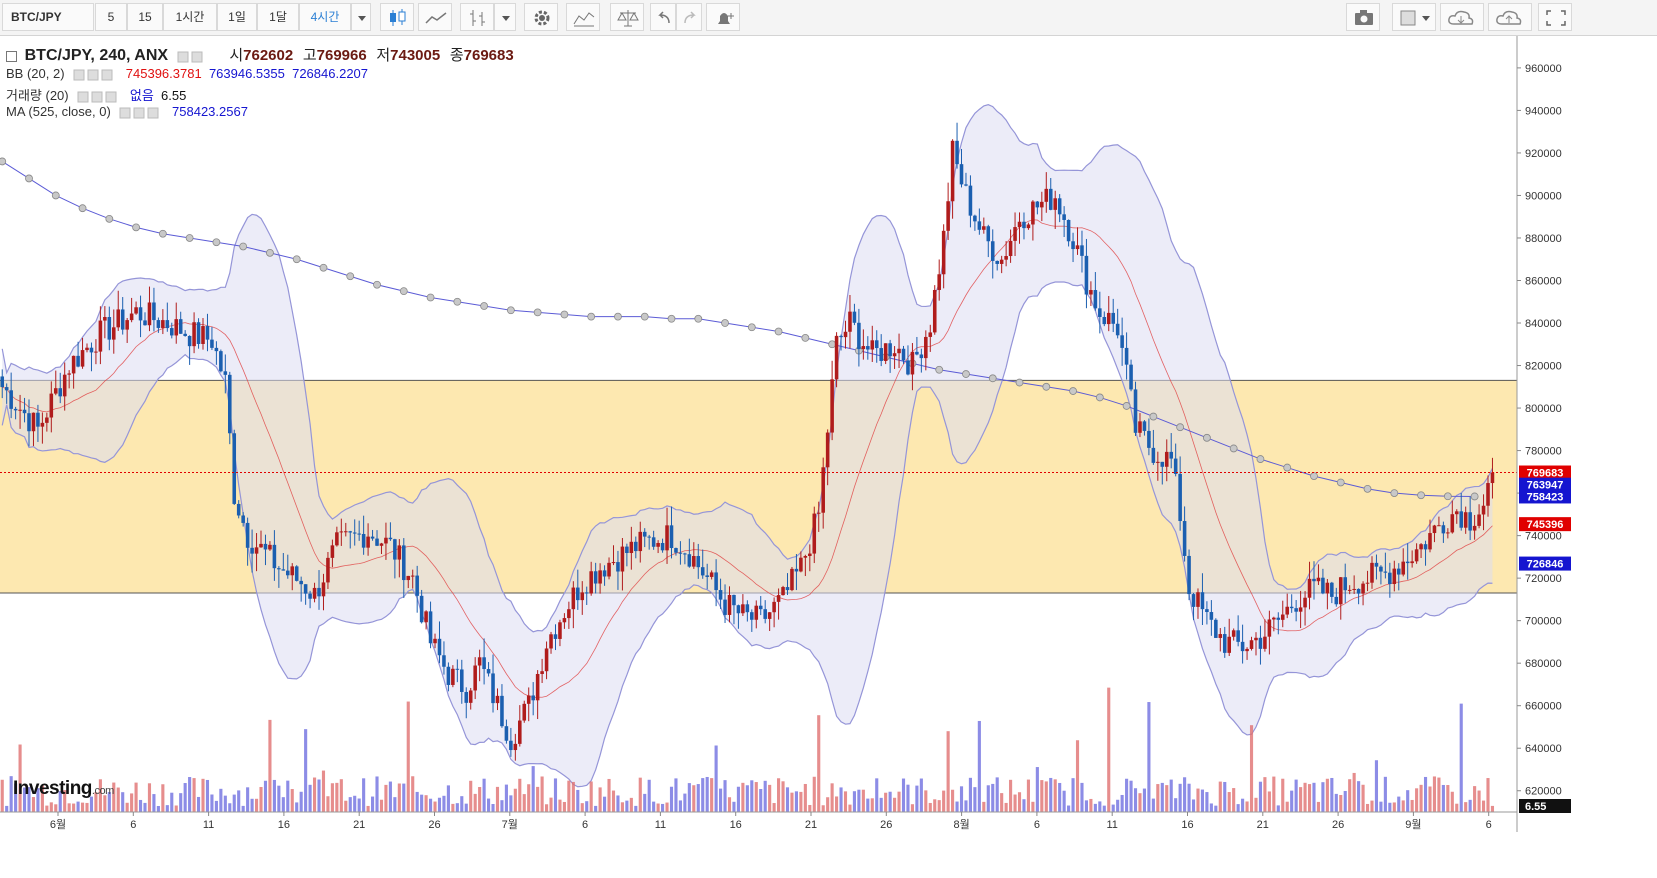 Image resolution: width=1657 pixels, height=878 pixels. Describe the element at coordinates (190, 17) in the screenshot. I see `interval-1h-button: 1시간` at that location.